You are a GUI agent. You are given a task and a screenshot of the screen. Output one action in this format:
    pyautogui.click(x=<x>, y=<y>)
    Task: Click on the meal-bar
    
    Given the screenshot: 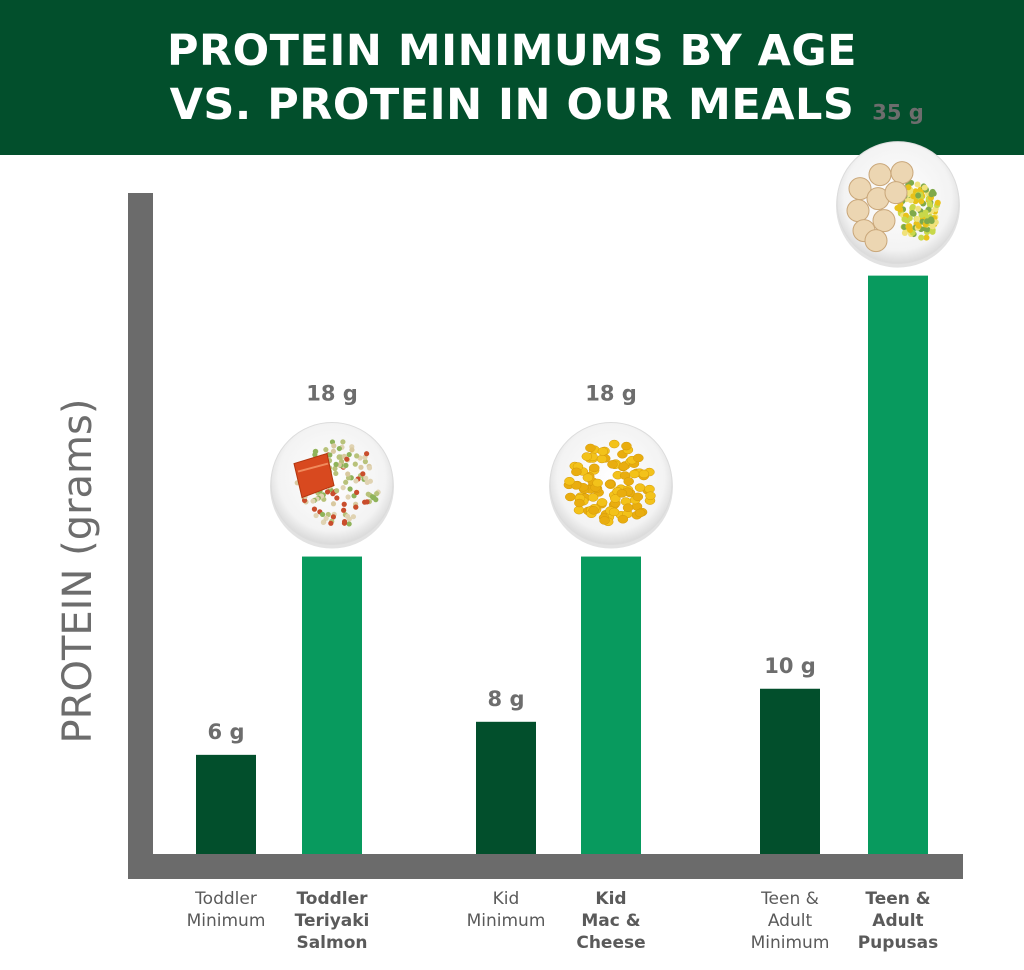 What is the action you would take?
    pyautogui.click(x=332, y=705)
    